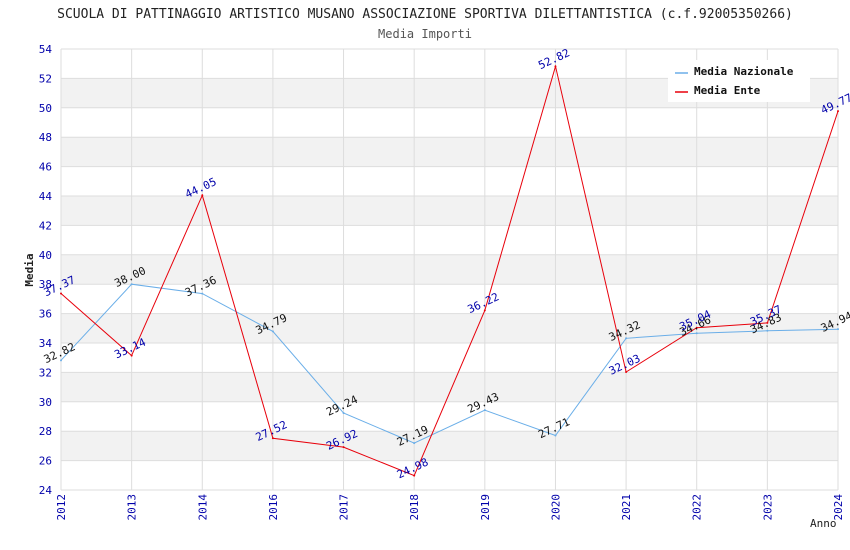 The height and width of the screenshot is (550, 850). What do you see at coordinates (45, 461) in the screenshot?
I see `y-tick-label: 26` at bounding box center [45, 461].